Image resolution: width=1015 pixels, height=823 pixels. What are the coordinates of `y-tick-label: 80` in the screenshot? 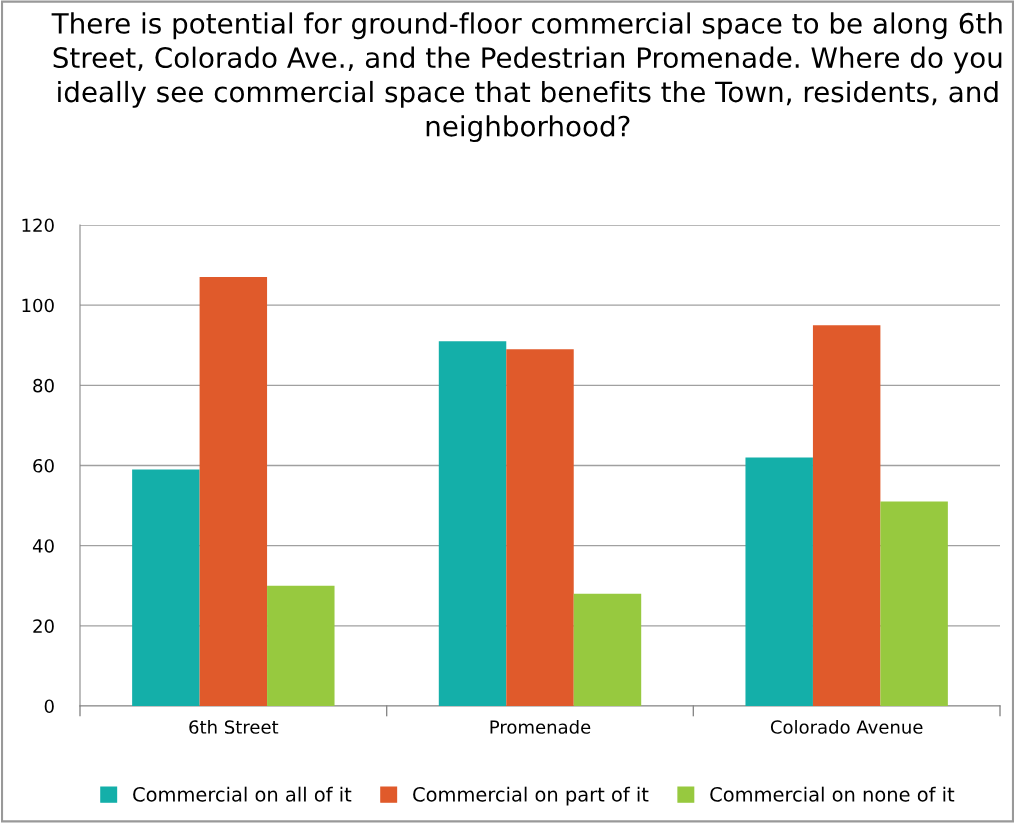 It's located at (43, 385).